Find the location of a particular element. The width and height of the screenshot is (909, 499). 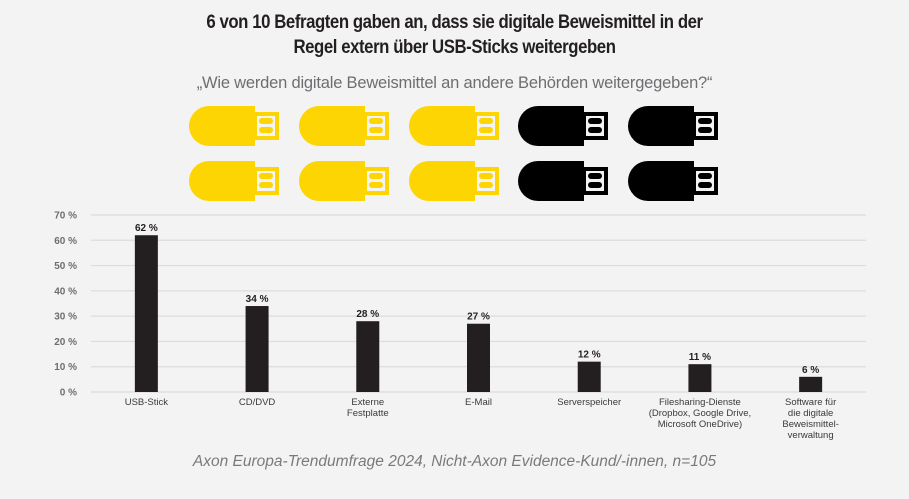

x-tick-label-line: Serverspeicher is located at coordinates (589, 402).